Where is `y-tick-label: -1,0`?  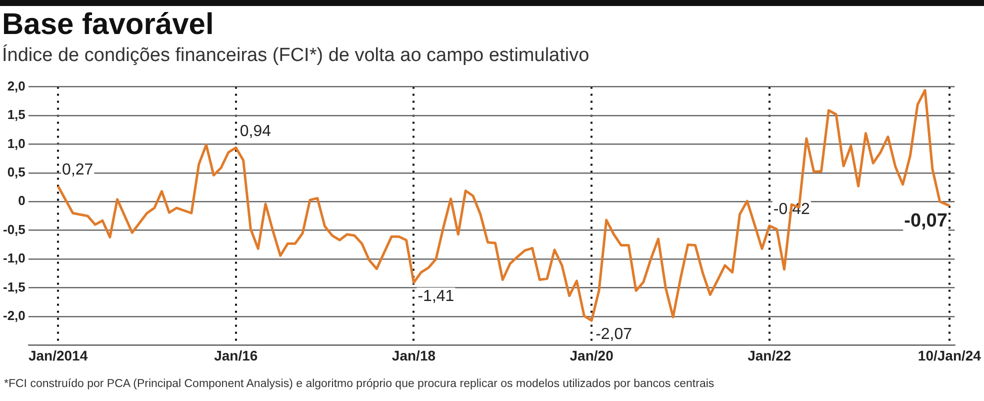
y-tick-label: -1,0 is located at coordinates (14, 258).